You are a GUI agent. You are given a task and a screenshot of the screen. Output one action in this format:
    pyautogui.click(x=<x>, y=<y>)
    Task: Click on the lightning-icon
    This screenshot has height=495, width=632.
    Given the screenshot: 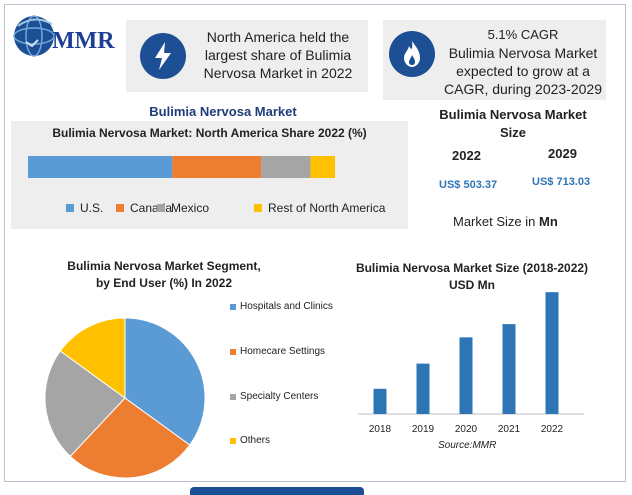 What is the action you would take?
    pyautogui.click(x=163, y=56)
    